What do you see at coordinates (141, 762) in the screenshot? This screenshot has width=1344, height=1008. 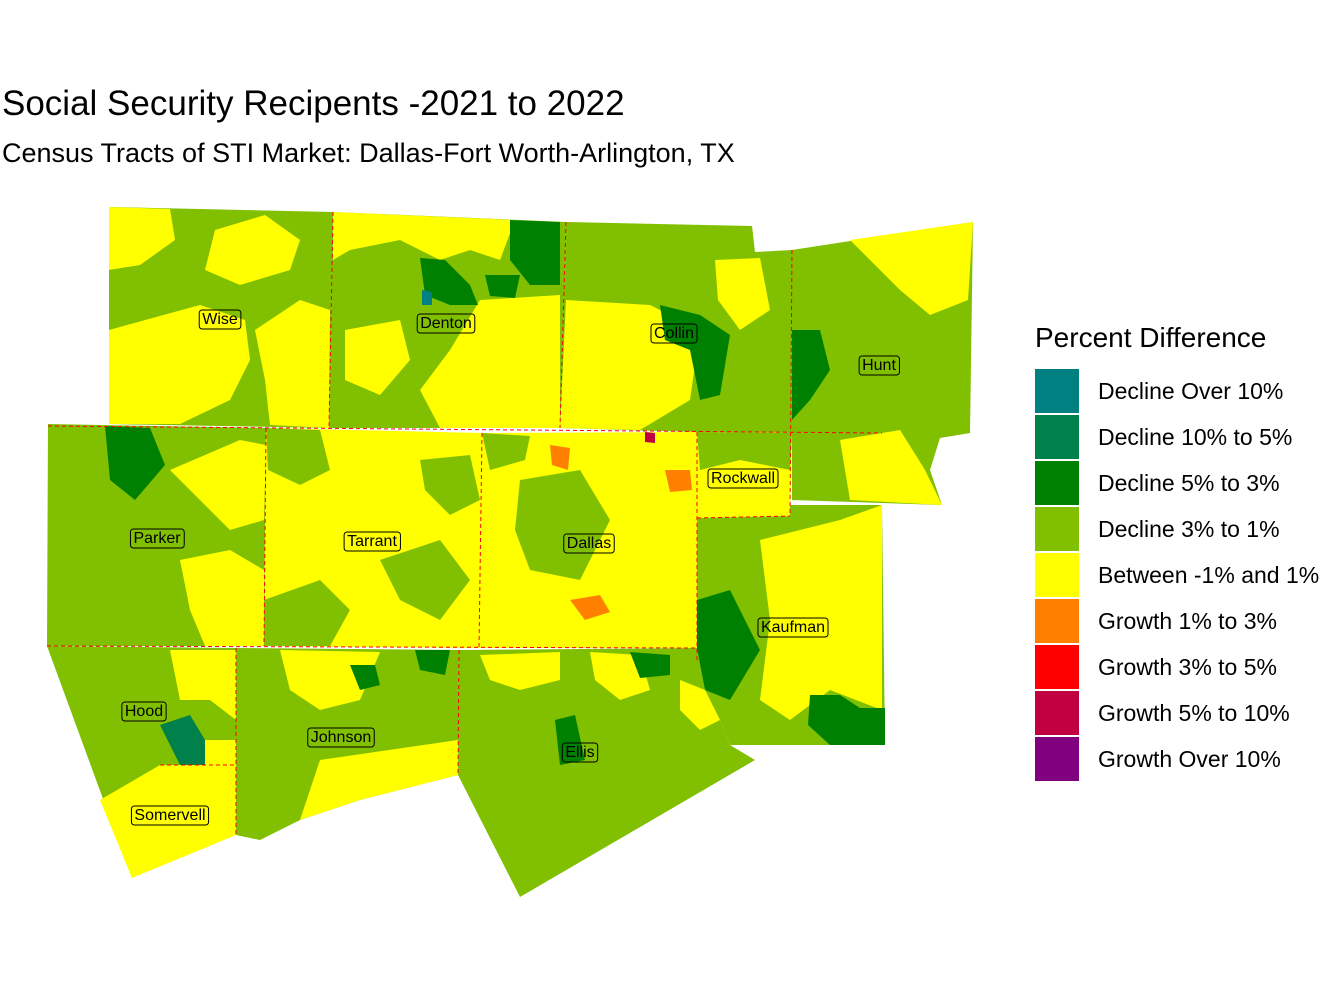 I see `county-shape-hood` at bounding box center [141, 762].